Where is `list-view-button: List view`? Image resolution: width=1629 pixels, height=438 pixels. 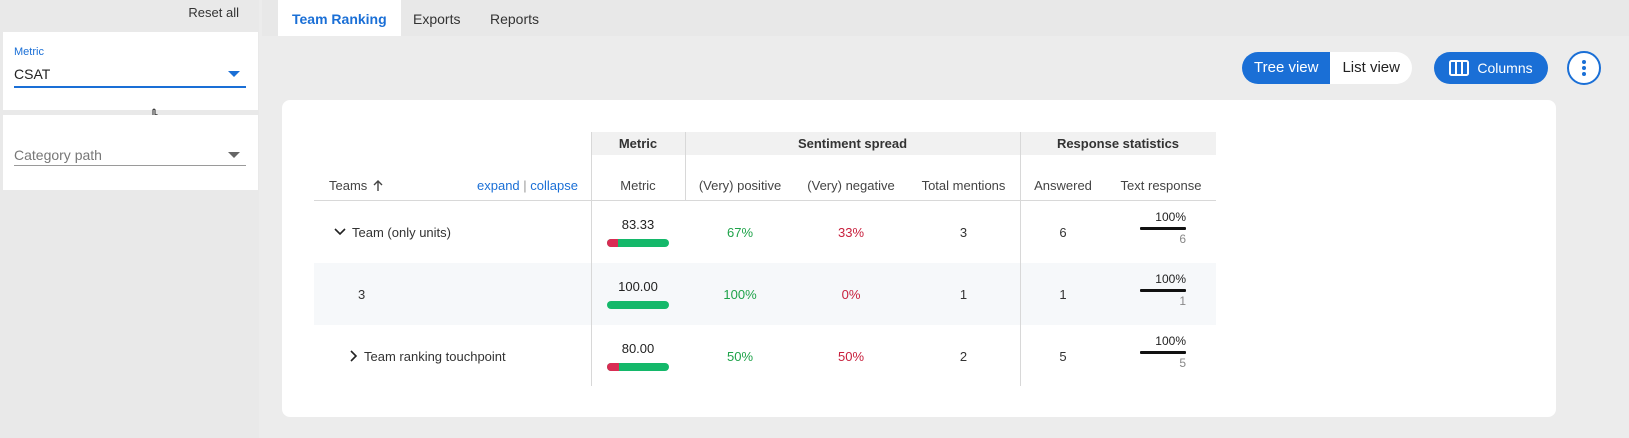 list-view-button: List view is located at coordinates (1371, 67).